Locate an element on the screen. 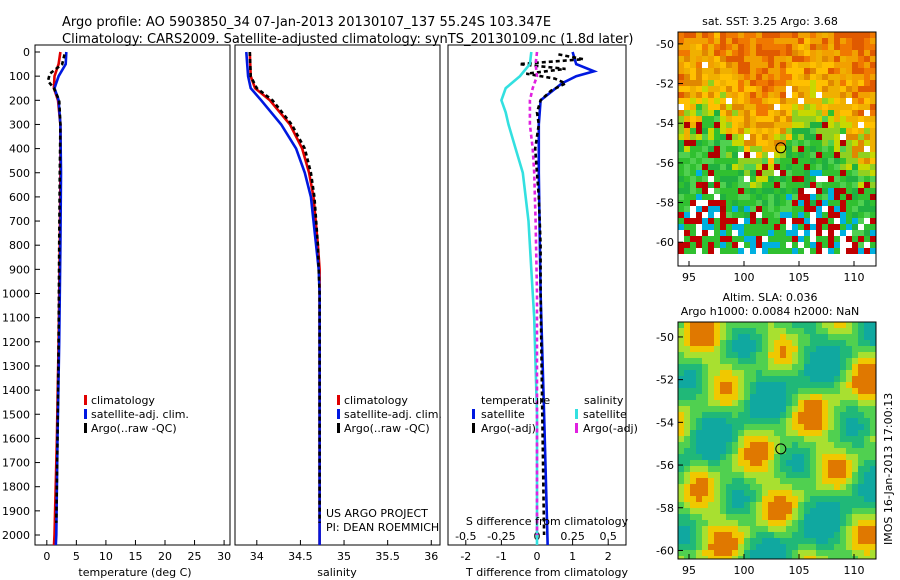 The image size is (900, 580). t-difference-axis-label: T difference from climatology is located at coordinates (546, 572).